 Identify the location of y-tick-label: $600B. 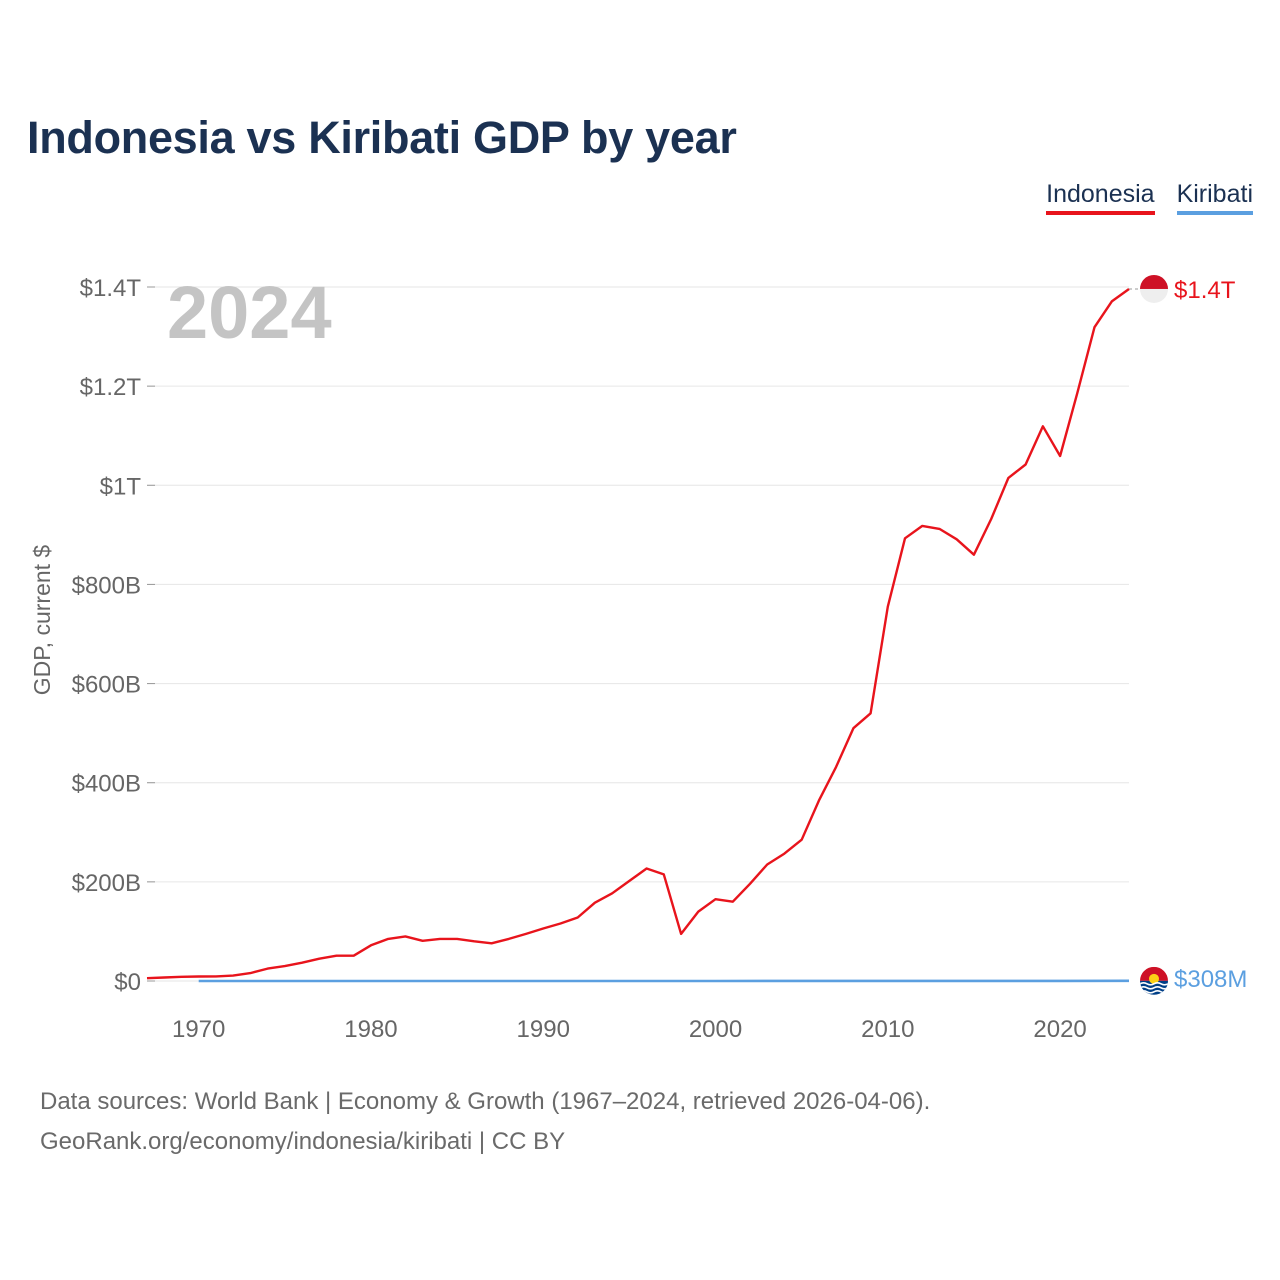
(106, 685).